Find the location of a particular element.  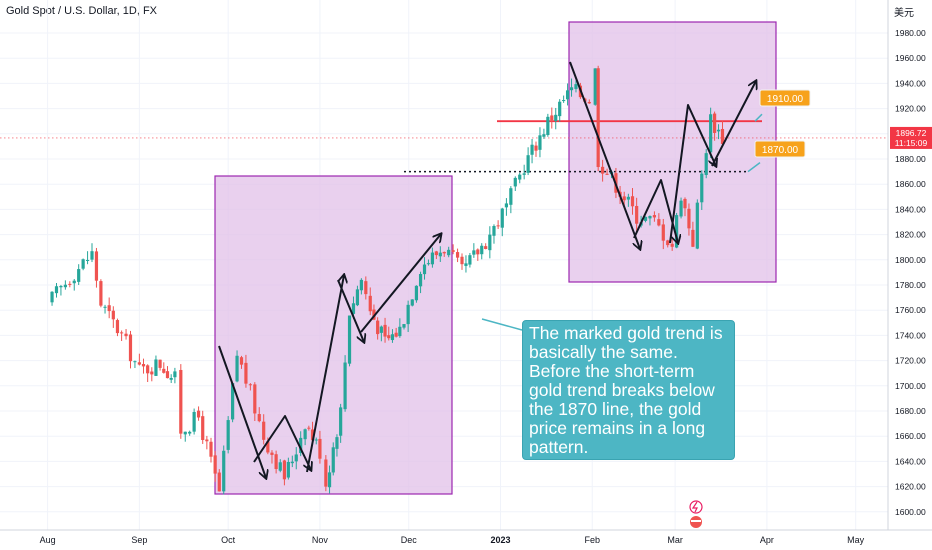

level-low-label-box is located at coordinates (780, 149).